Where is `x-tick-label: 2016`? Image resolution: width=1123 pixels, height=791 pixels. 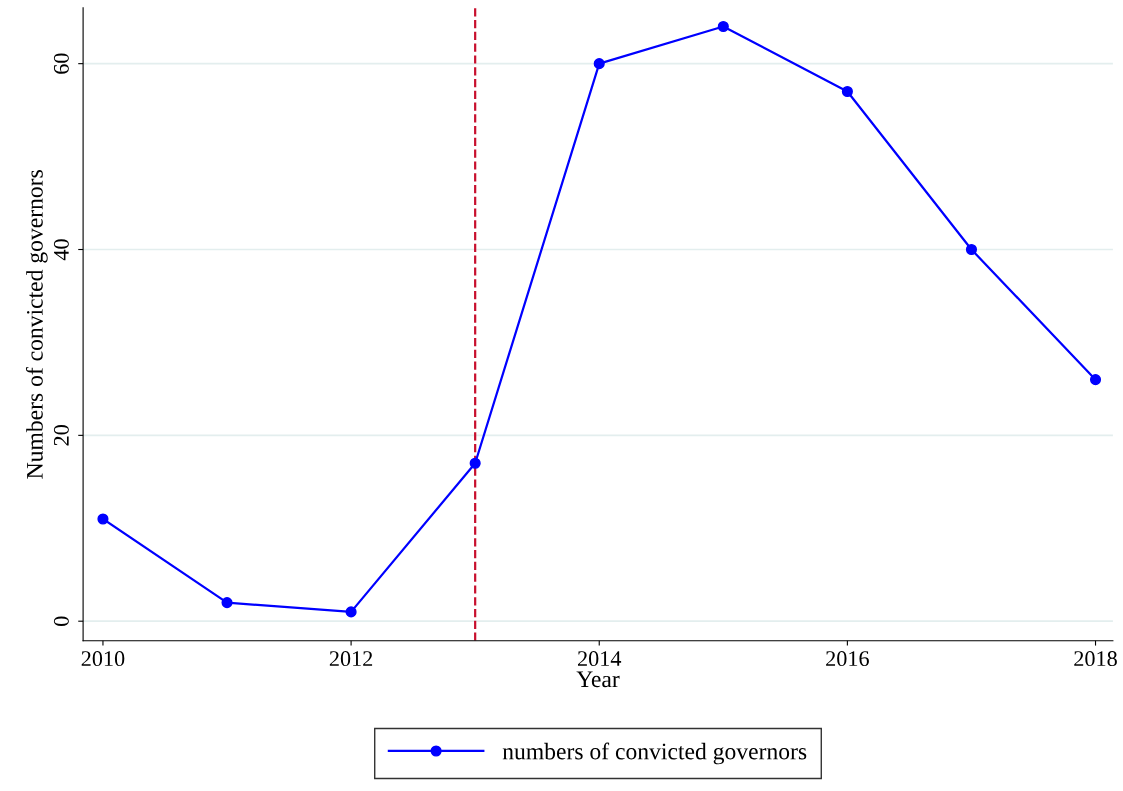
x-tick-label: 2016 is located at coordinates (847, 659).